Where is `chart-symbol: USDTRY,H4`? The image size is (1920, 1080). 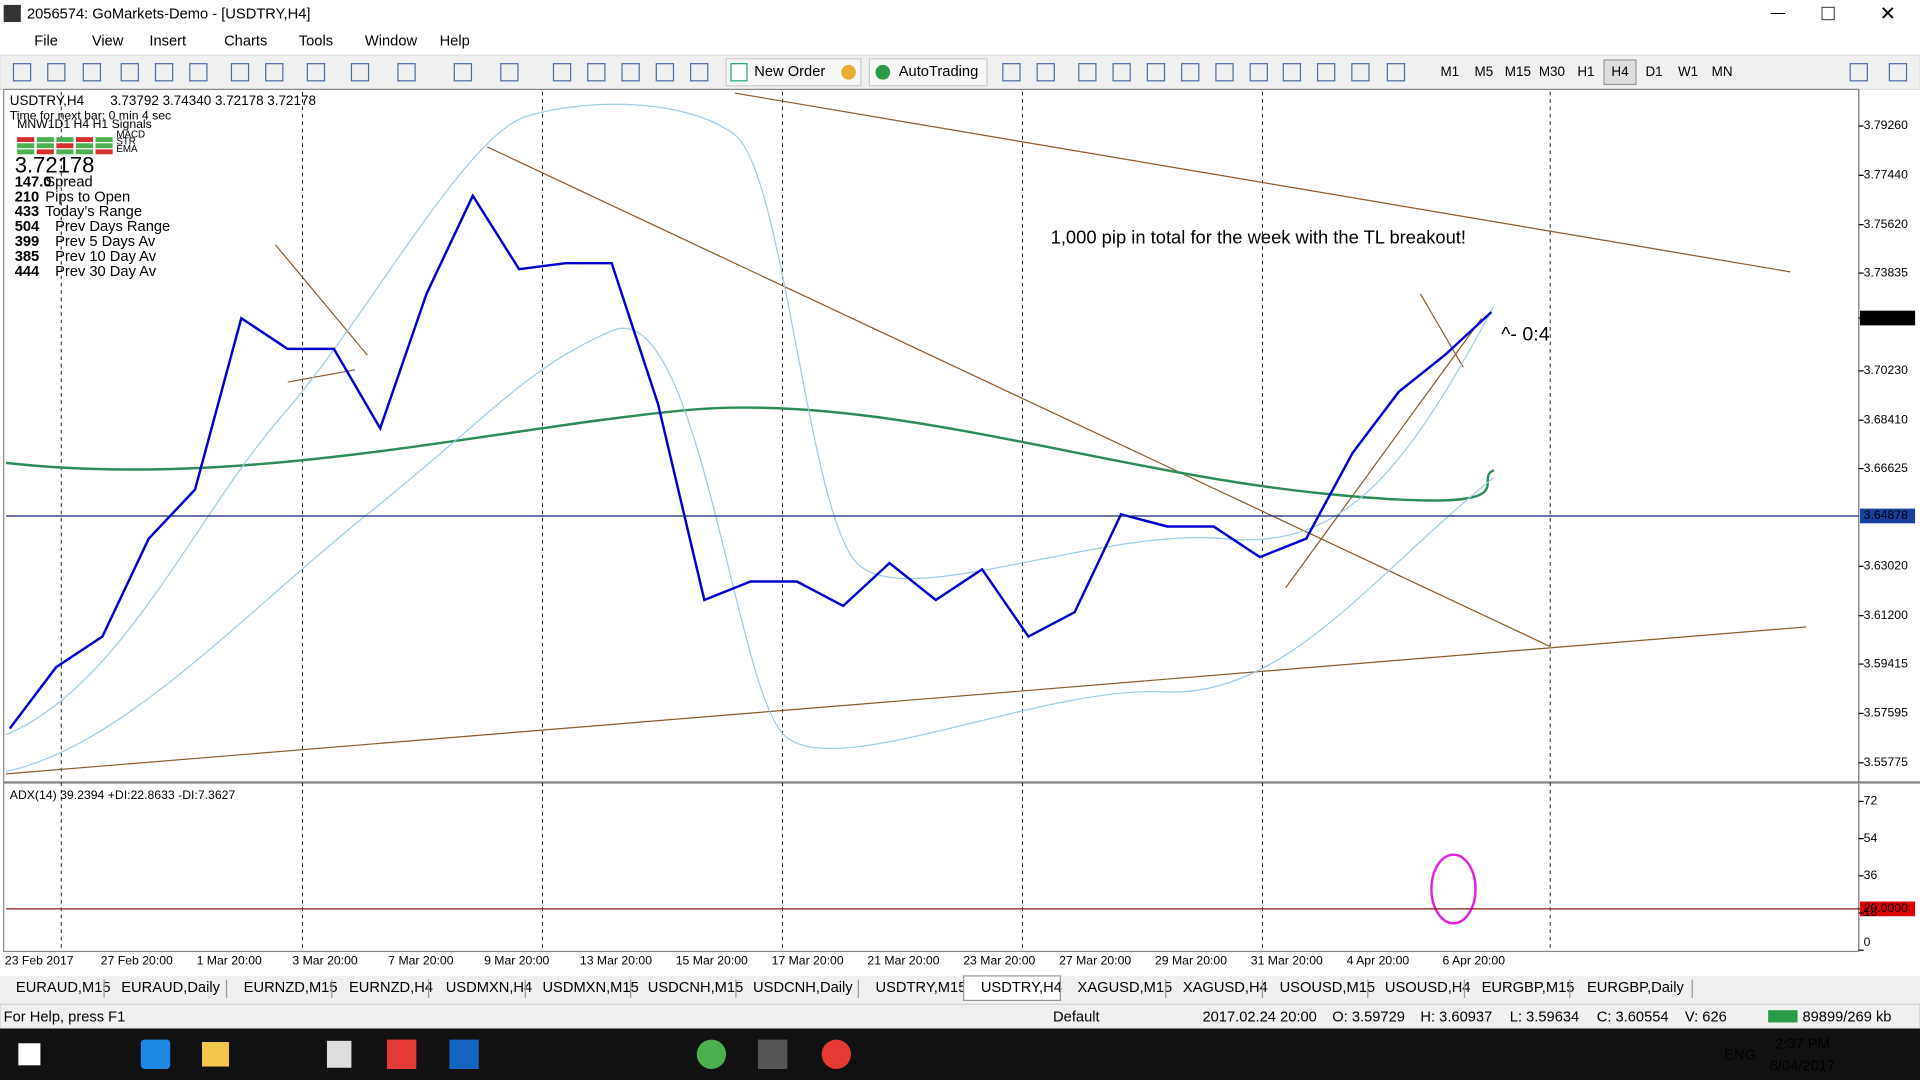
chart-symbol: USDTRY,H4 is located at coordinates (47, 100).